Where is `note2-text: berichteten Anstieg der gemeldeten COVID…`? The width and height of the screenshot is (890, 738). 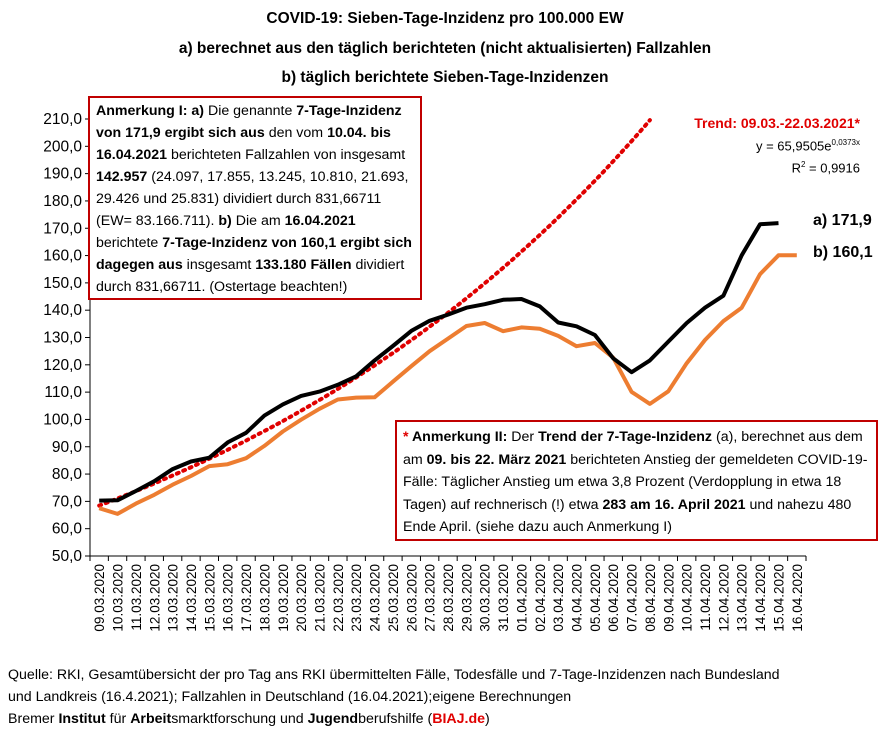 note2-text: berichteten Anstieg der gemeldeten COVID… is located at coordinates (635, 482).